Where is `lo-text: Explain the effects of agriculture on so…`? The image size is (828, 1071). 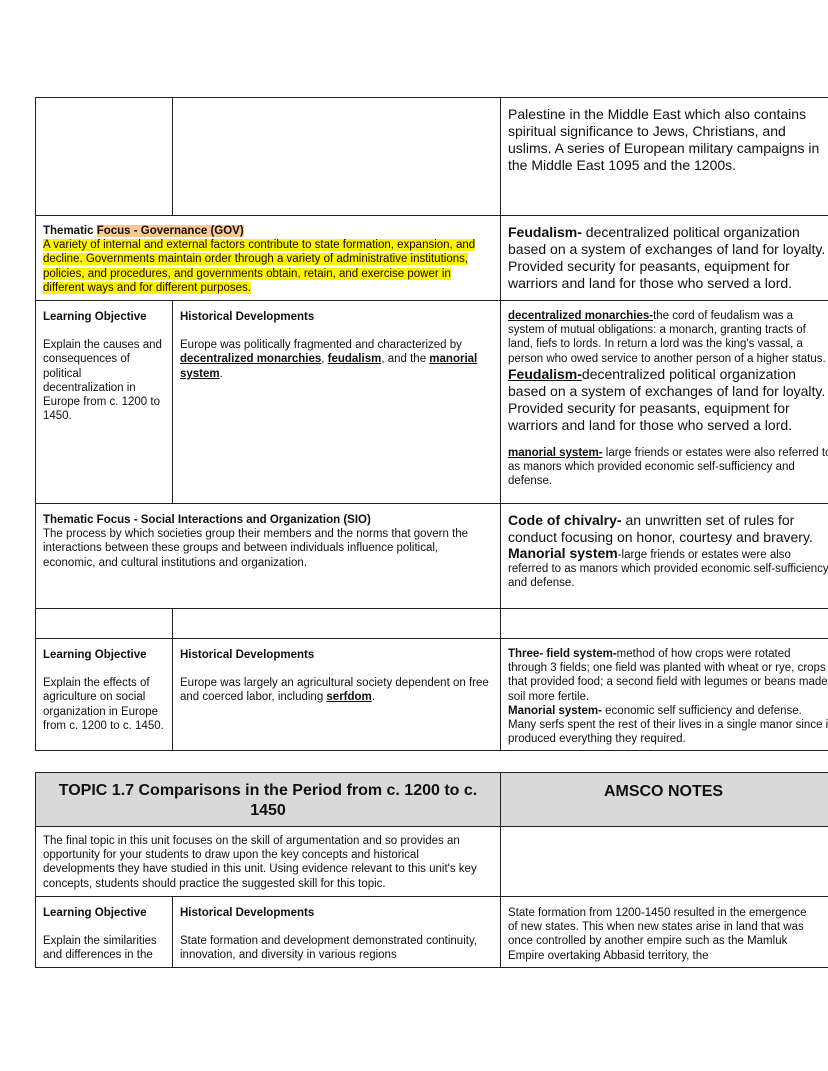 lo-text: Explain the effects of agriculture on so… is located at coordinates (103, 704).